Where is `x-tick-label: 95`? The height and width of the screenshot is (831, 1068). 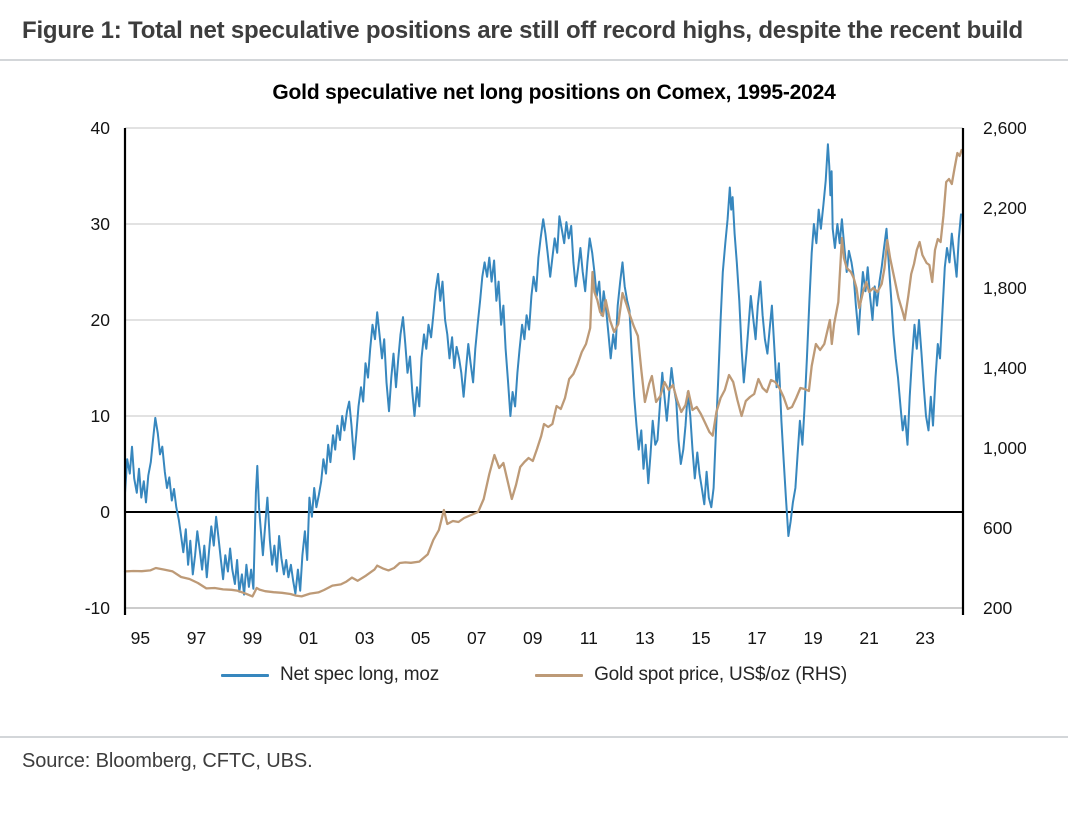 x-tick-label: 95 is located at coordinates (140, 638).